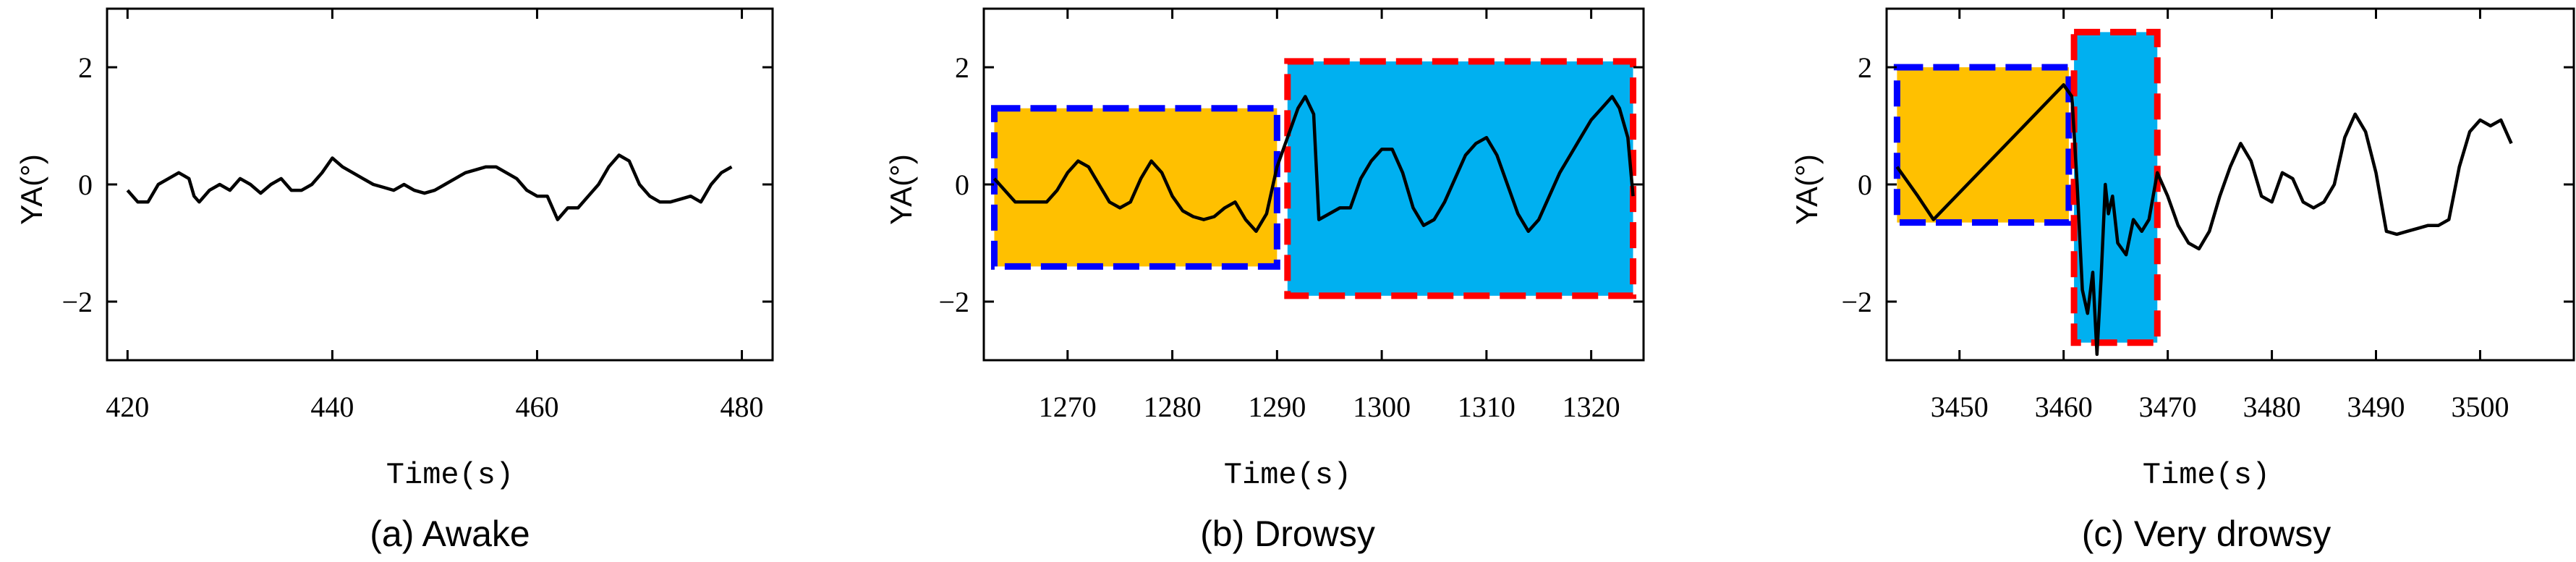 Image resolution: width=2576 pixels, height=562 pixels. What do you see at coordinates (1068, 407) in the screenshot?
I see `x-tick-label: 1270` at bounding box center [1068, 407].